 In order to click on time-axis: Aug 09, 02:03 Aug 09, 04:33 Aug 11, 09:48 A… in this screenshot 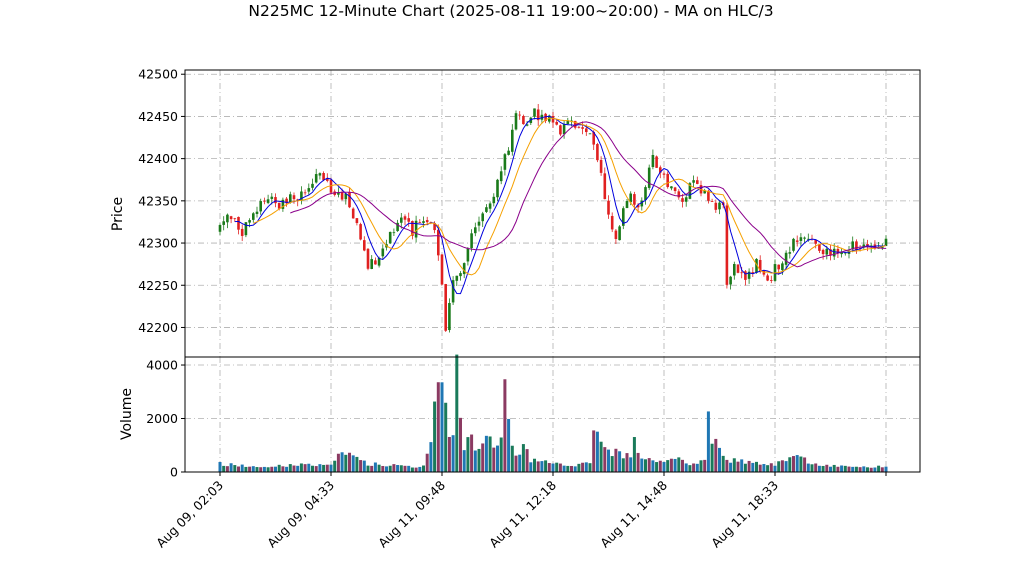, I will do `click(520, 511)`.